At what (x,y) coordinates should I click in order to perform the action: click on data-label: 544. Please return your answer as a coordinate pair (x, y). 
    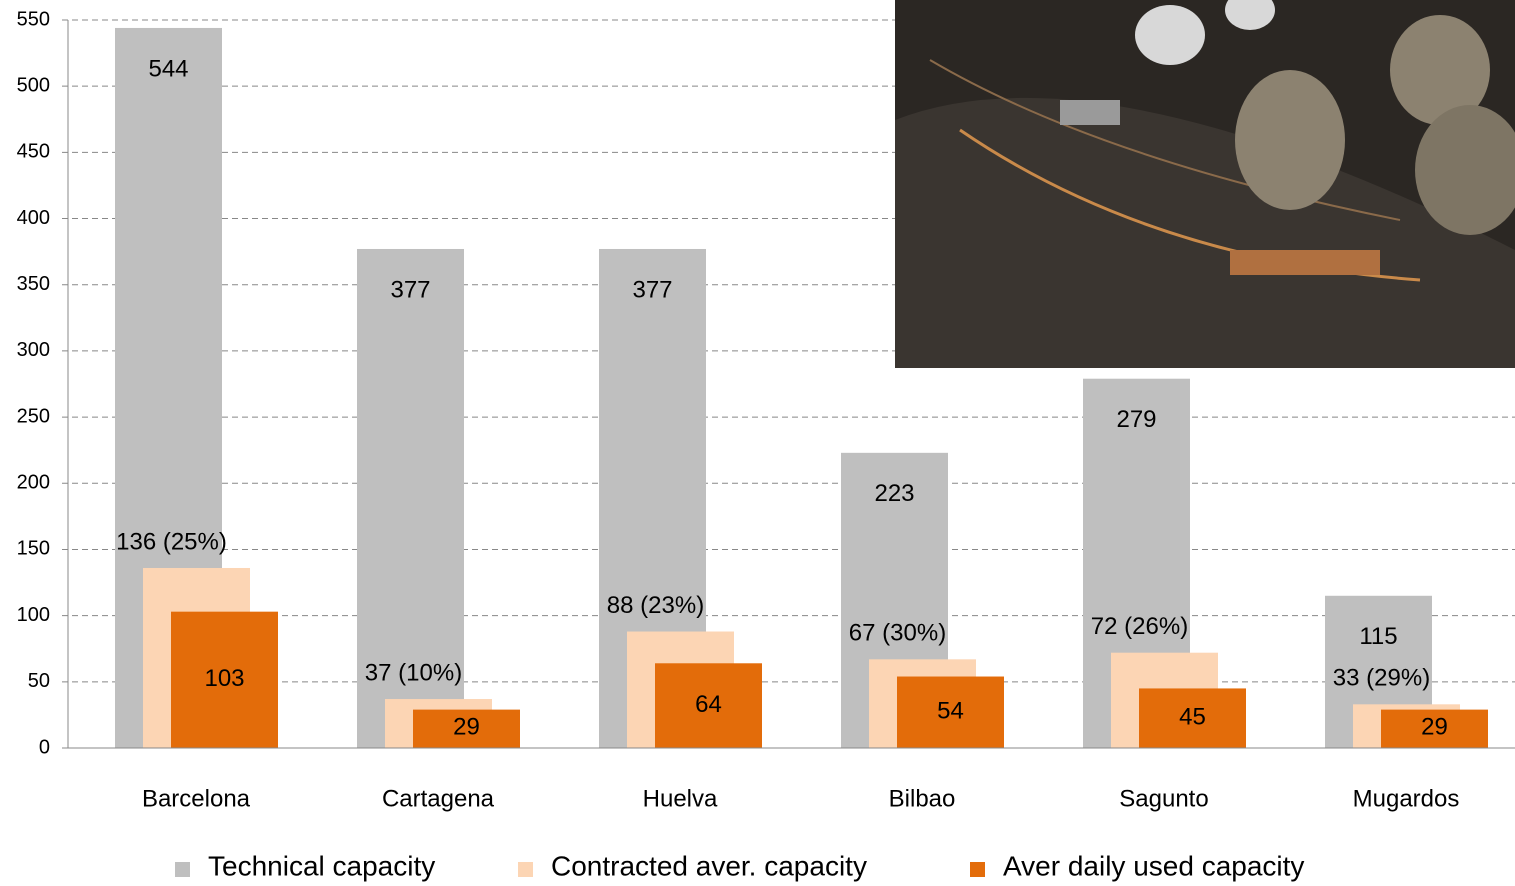
    Looking at the image, I should click on (168, 68).